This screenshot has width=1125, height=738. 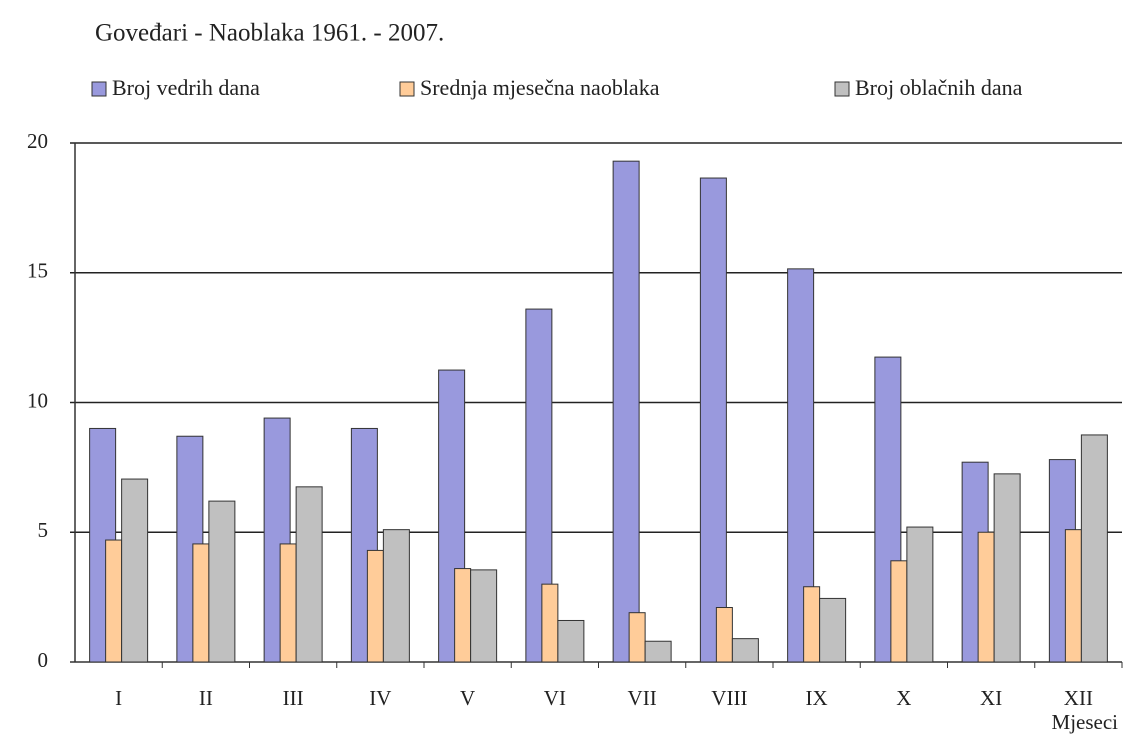 I want to click on x-tick-label: X, so click(x=903, y=698).